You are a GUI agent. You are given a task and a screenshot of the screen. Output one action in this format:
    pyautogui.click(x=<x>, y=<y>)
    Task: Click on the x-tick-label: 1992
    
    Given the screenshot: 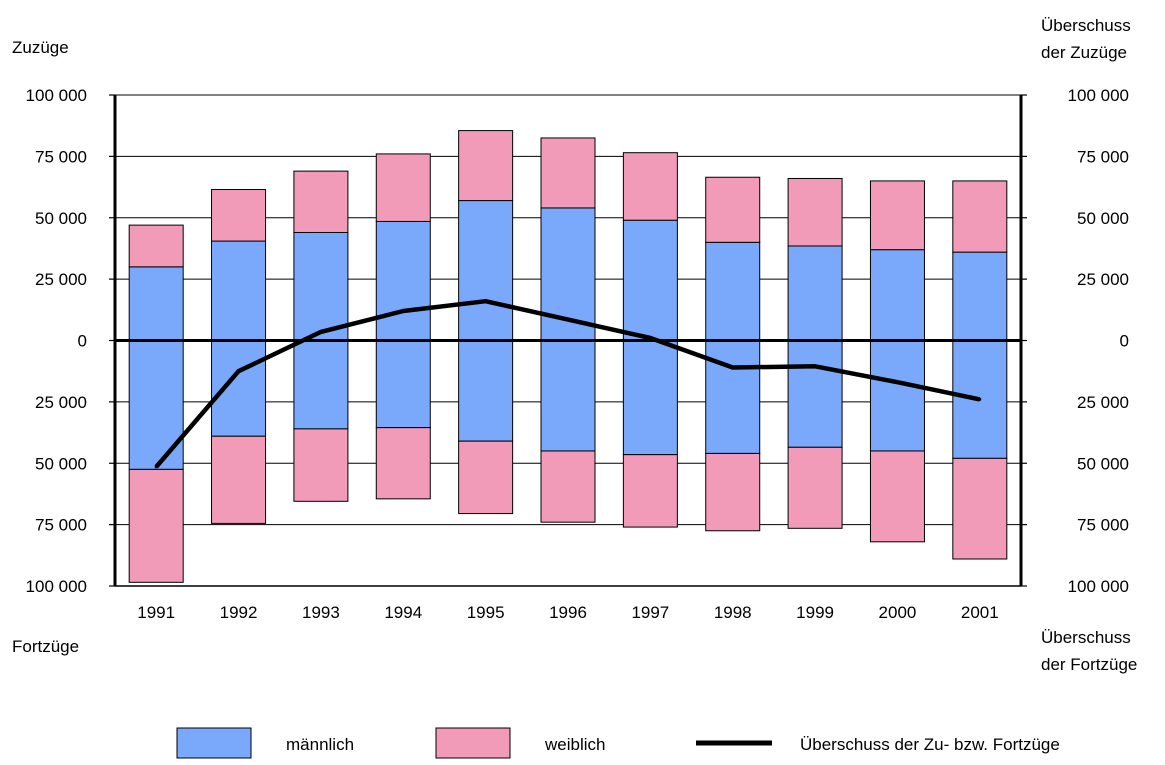 What is the action you would take?
    pyautogui.click(x=239, y=612)
    